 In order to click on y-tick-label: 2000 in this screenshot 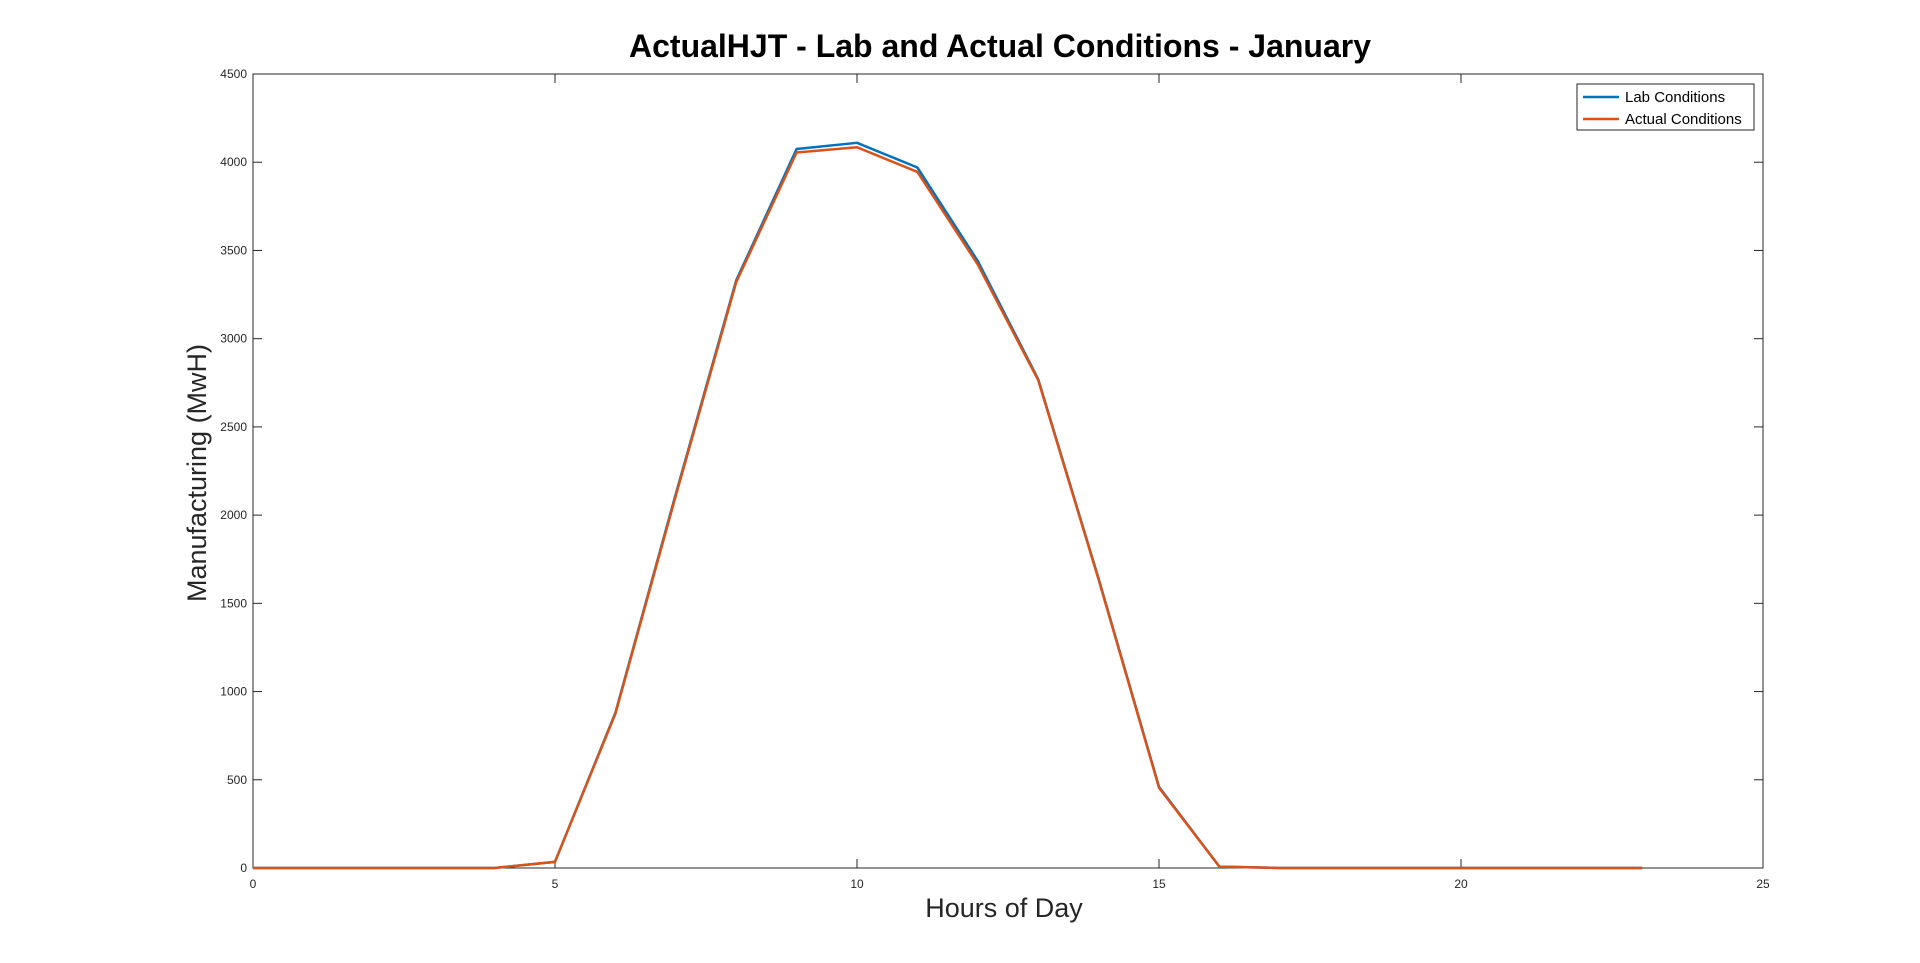, I will do `click(233, 515)`.